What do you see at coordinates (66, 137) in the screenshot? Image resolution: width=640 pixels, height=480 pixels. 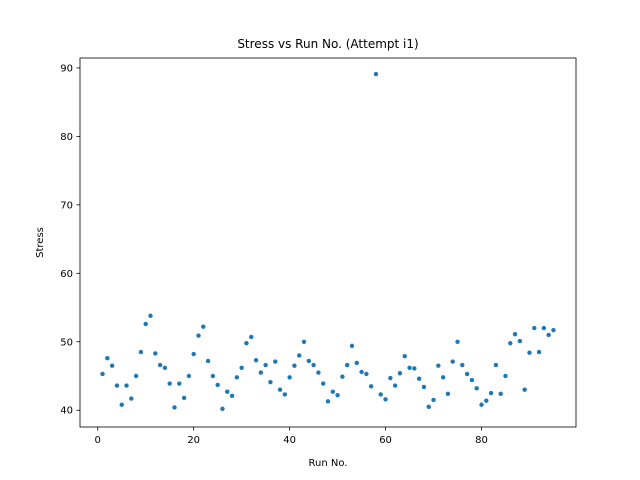 I see `y-tick-label: 80` at bounding box center [66, 137].